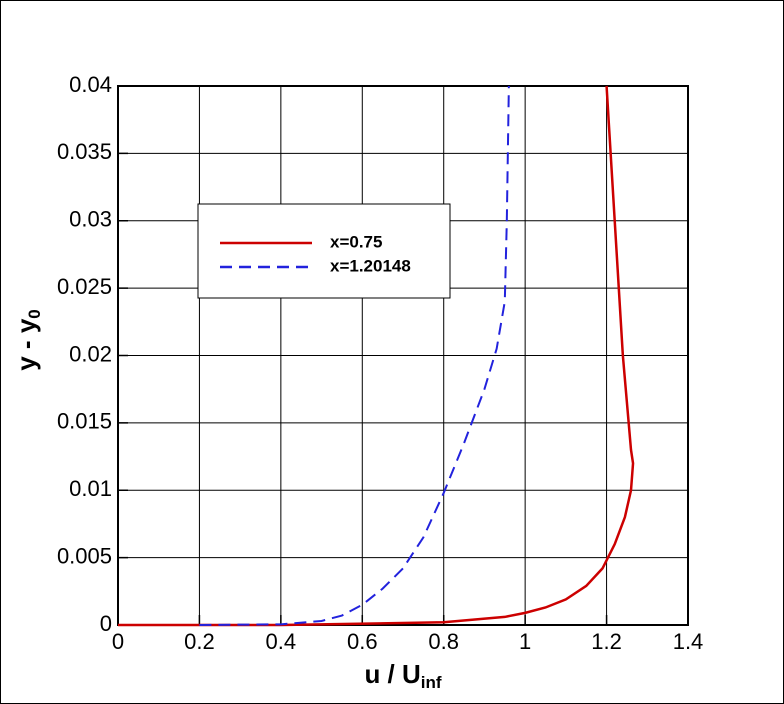  Describe the element at coordinates (392, 674) in the screenshot. I see `x-label-main: u / U` at that location.